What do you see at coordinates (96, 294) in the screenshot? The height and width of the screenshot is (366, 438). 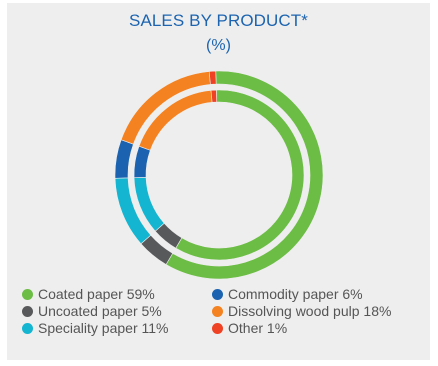 I see `legend-label: Coated paper 59%` at bounding box center [96, 294].